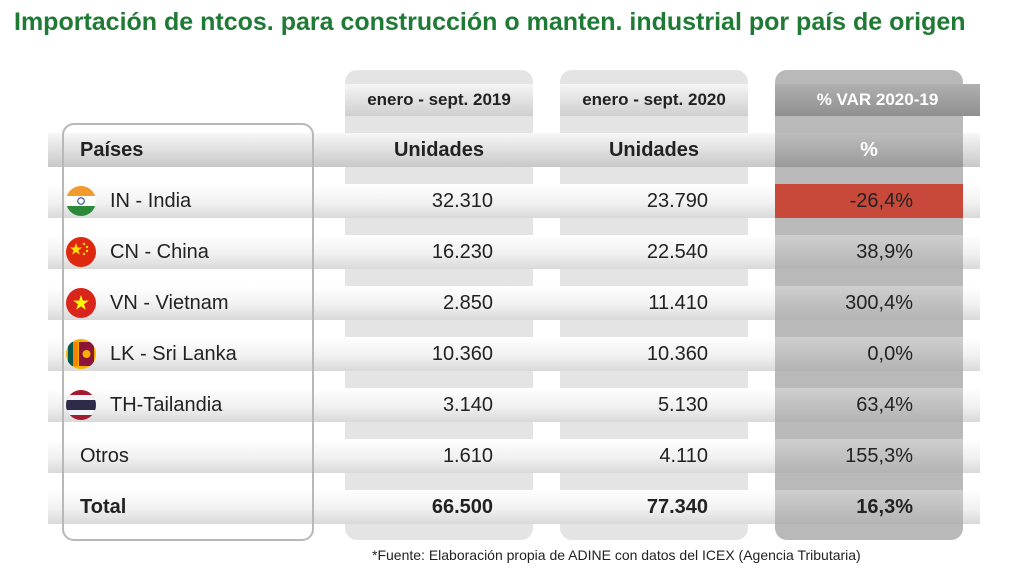  Describe the element at coordinates (654, 100) in the screenshot. I see `period-2020: enero - sept. 2020` at that location.